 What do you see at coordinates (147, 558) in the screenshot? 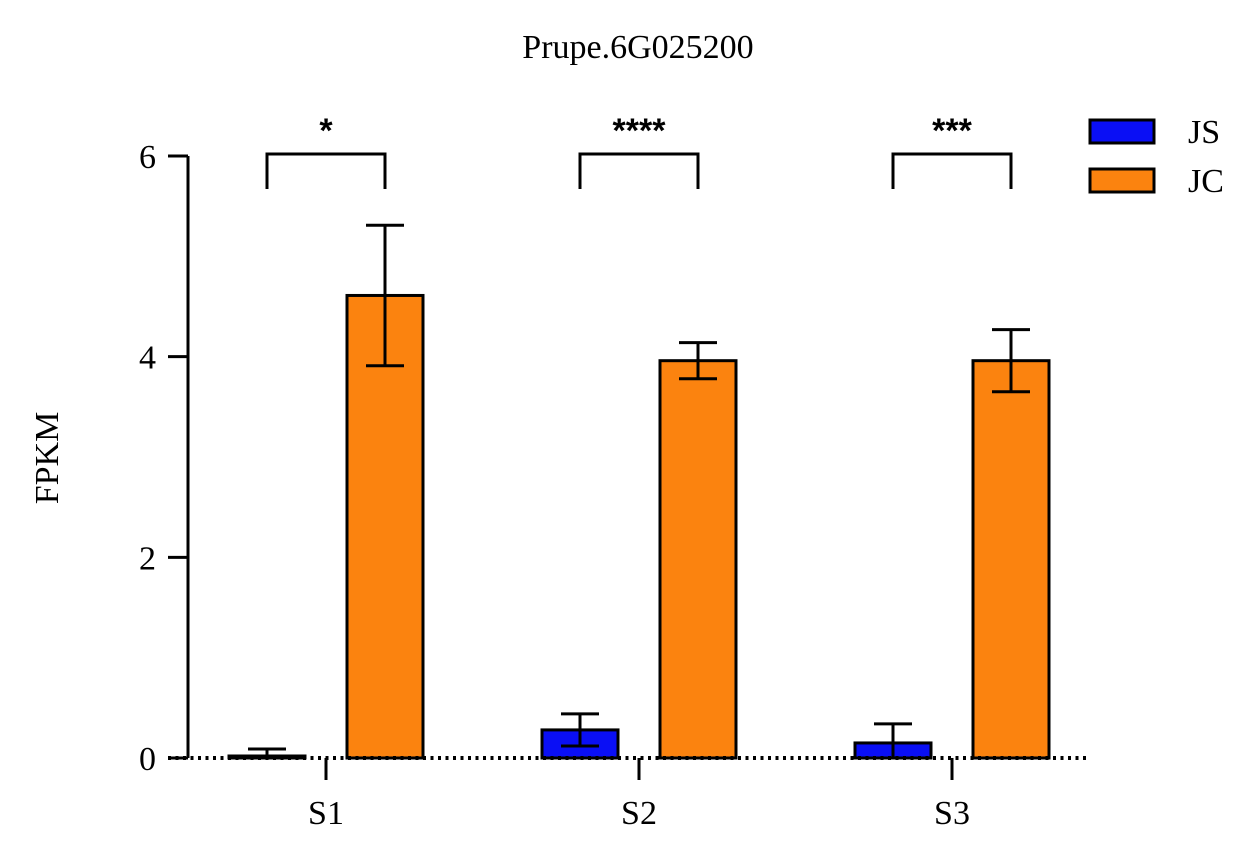
I see `y-tick-label: 2` at bounding box center [147, 558].